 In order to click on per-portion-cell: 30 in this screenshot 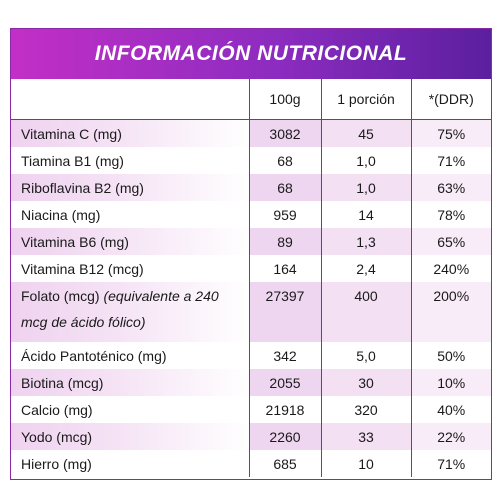, I will do `click(365, 382)`.